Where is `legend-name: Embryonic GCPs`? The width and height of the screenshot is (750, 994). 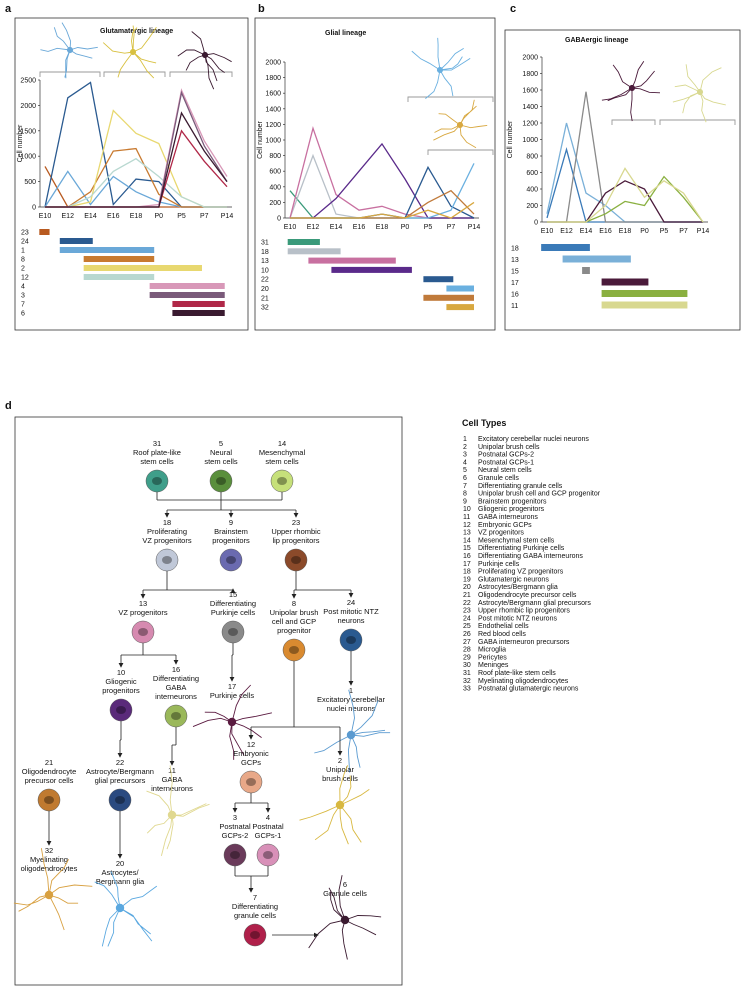
legend-name: Embryonic GCPs is located at coordinates (505, 525).